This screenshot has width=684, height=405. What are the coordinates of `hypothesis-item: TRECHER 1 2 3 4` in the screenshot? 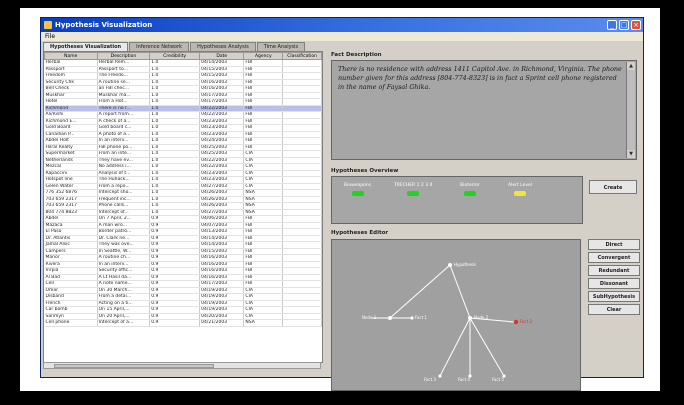 It's located at (413, 189).